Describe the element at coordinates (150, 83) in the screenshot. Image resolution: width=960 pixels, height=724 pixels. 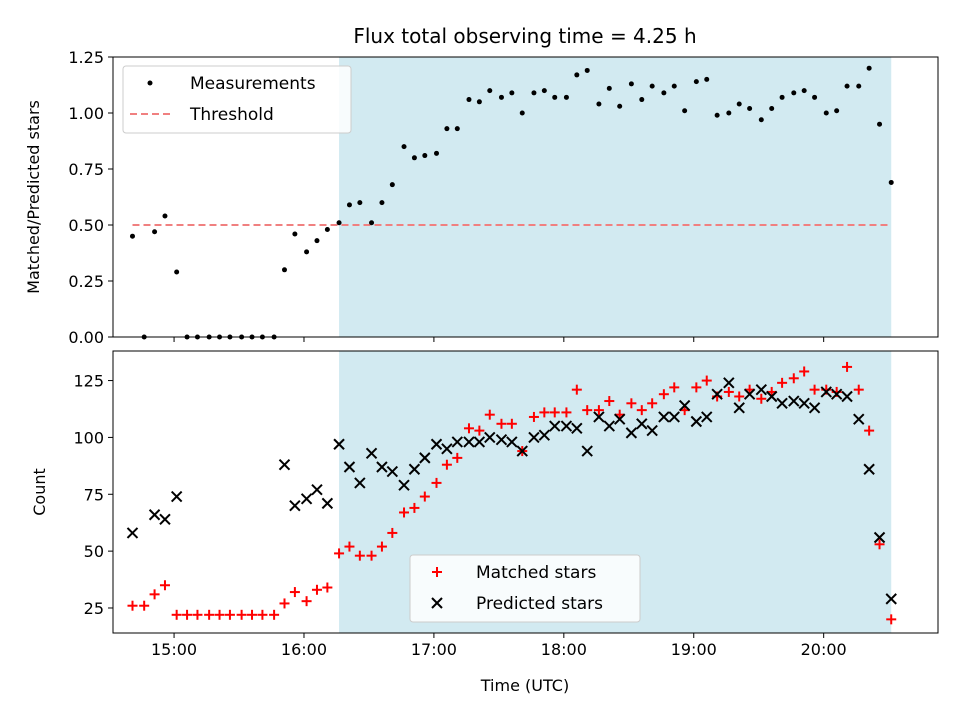
I see `legend-measurements-marker` at that location.